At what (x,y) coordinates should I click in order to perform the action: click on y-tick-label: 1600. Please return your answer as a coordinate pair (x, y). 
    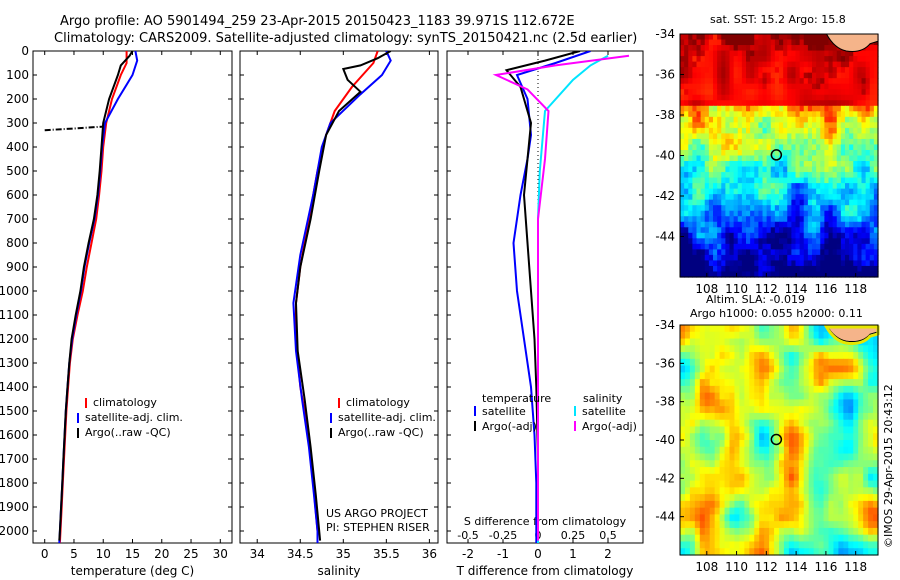
    Looking at the image, I should click on (14, 435).